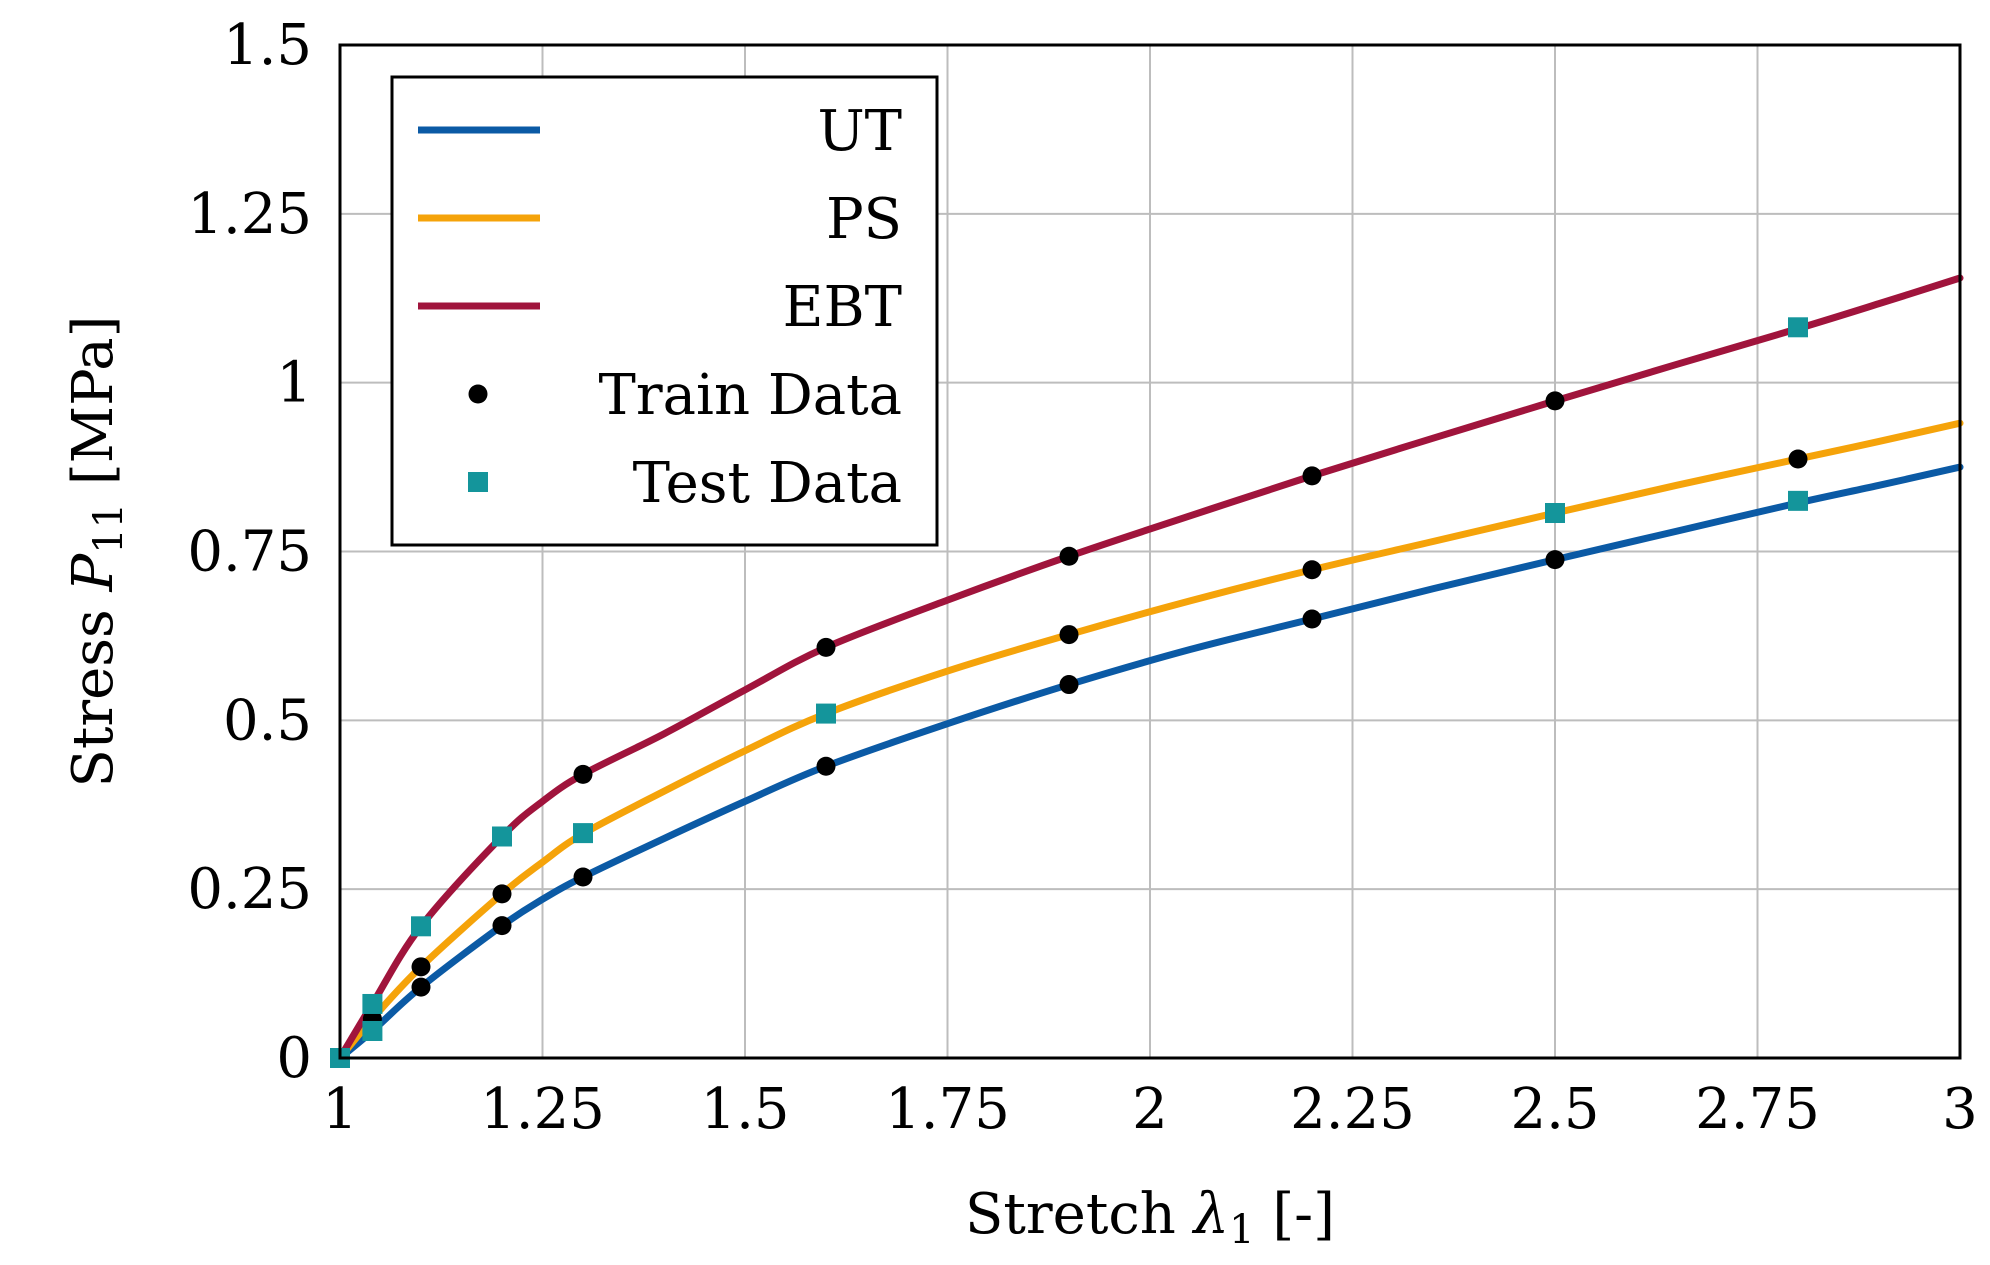 The height and width of the screenshot is (1265, 1990). I want to click on legend-label-train-data: Train Data, so click(750, 395).